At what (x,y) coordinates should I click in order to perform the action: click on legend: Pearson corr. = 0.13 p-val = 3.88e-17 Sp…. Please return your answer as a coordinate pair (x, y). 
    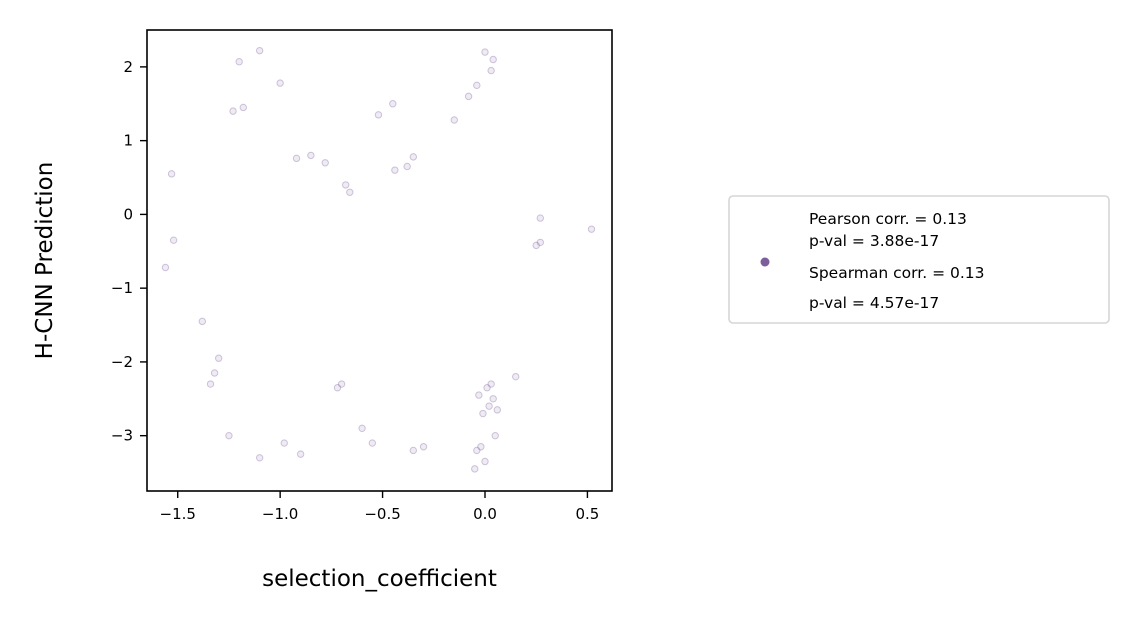
    Looking at the image, I should click on (919, 259).